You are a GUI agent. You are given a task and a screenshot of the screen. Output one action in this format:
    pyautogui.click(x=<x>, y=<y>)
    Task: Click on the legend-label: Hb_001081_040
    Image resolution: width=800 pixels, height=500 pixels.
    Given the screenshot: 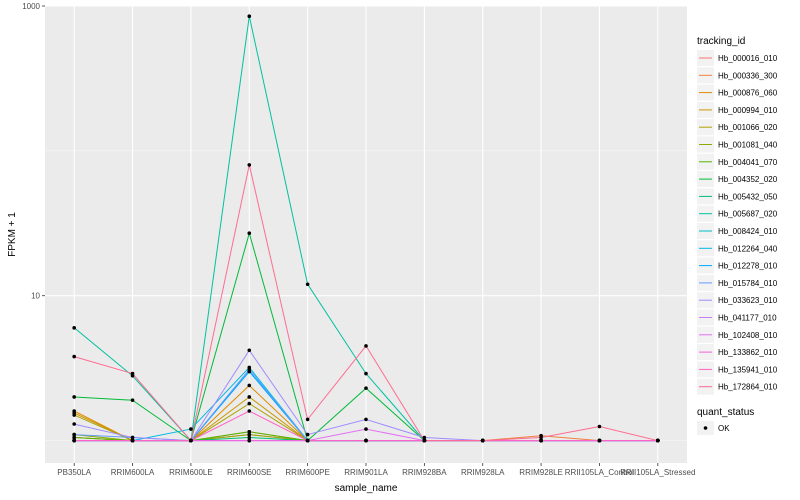 What is the action you would take?
    pyautogui.click(x=748, y=145)
    